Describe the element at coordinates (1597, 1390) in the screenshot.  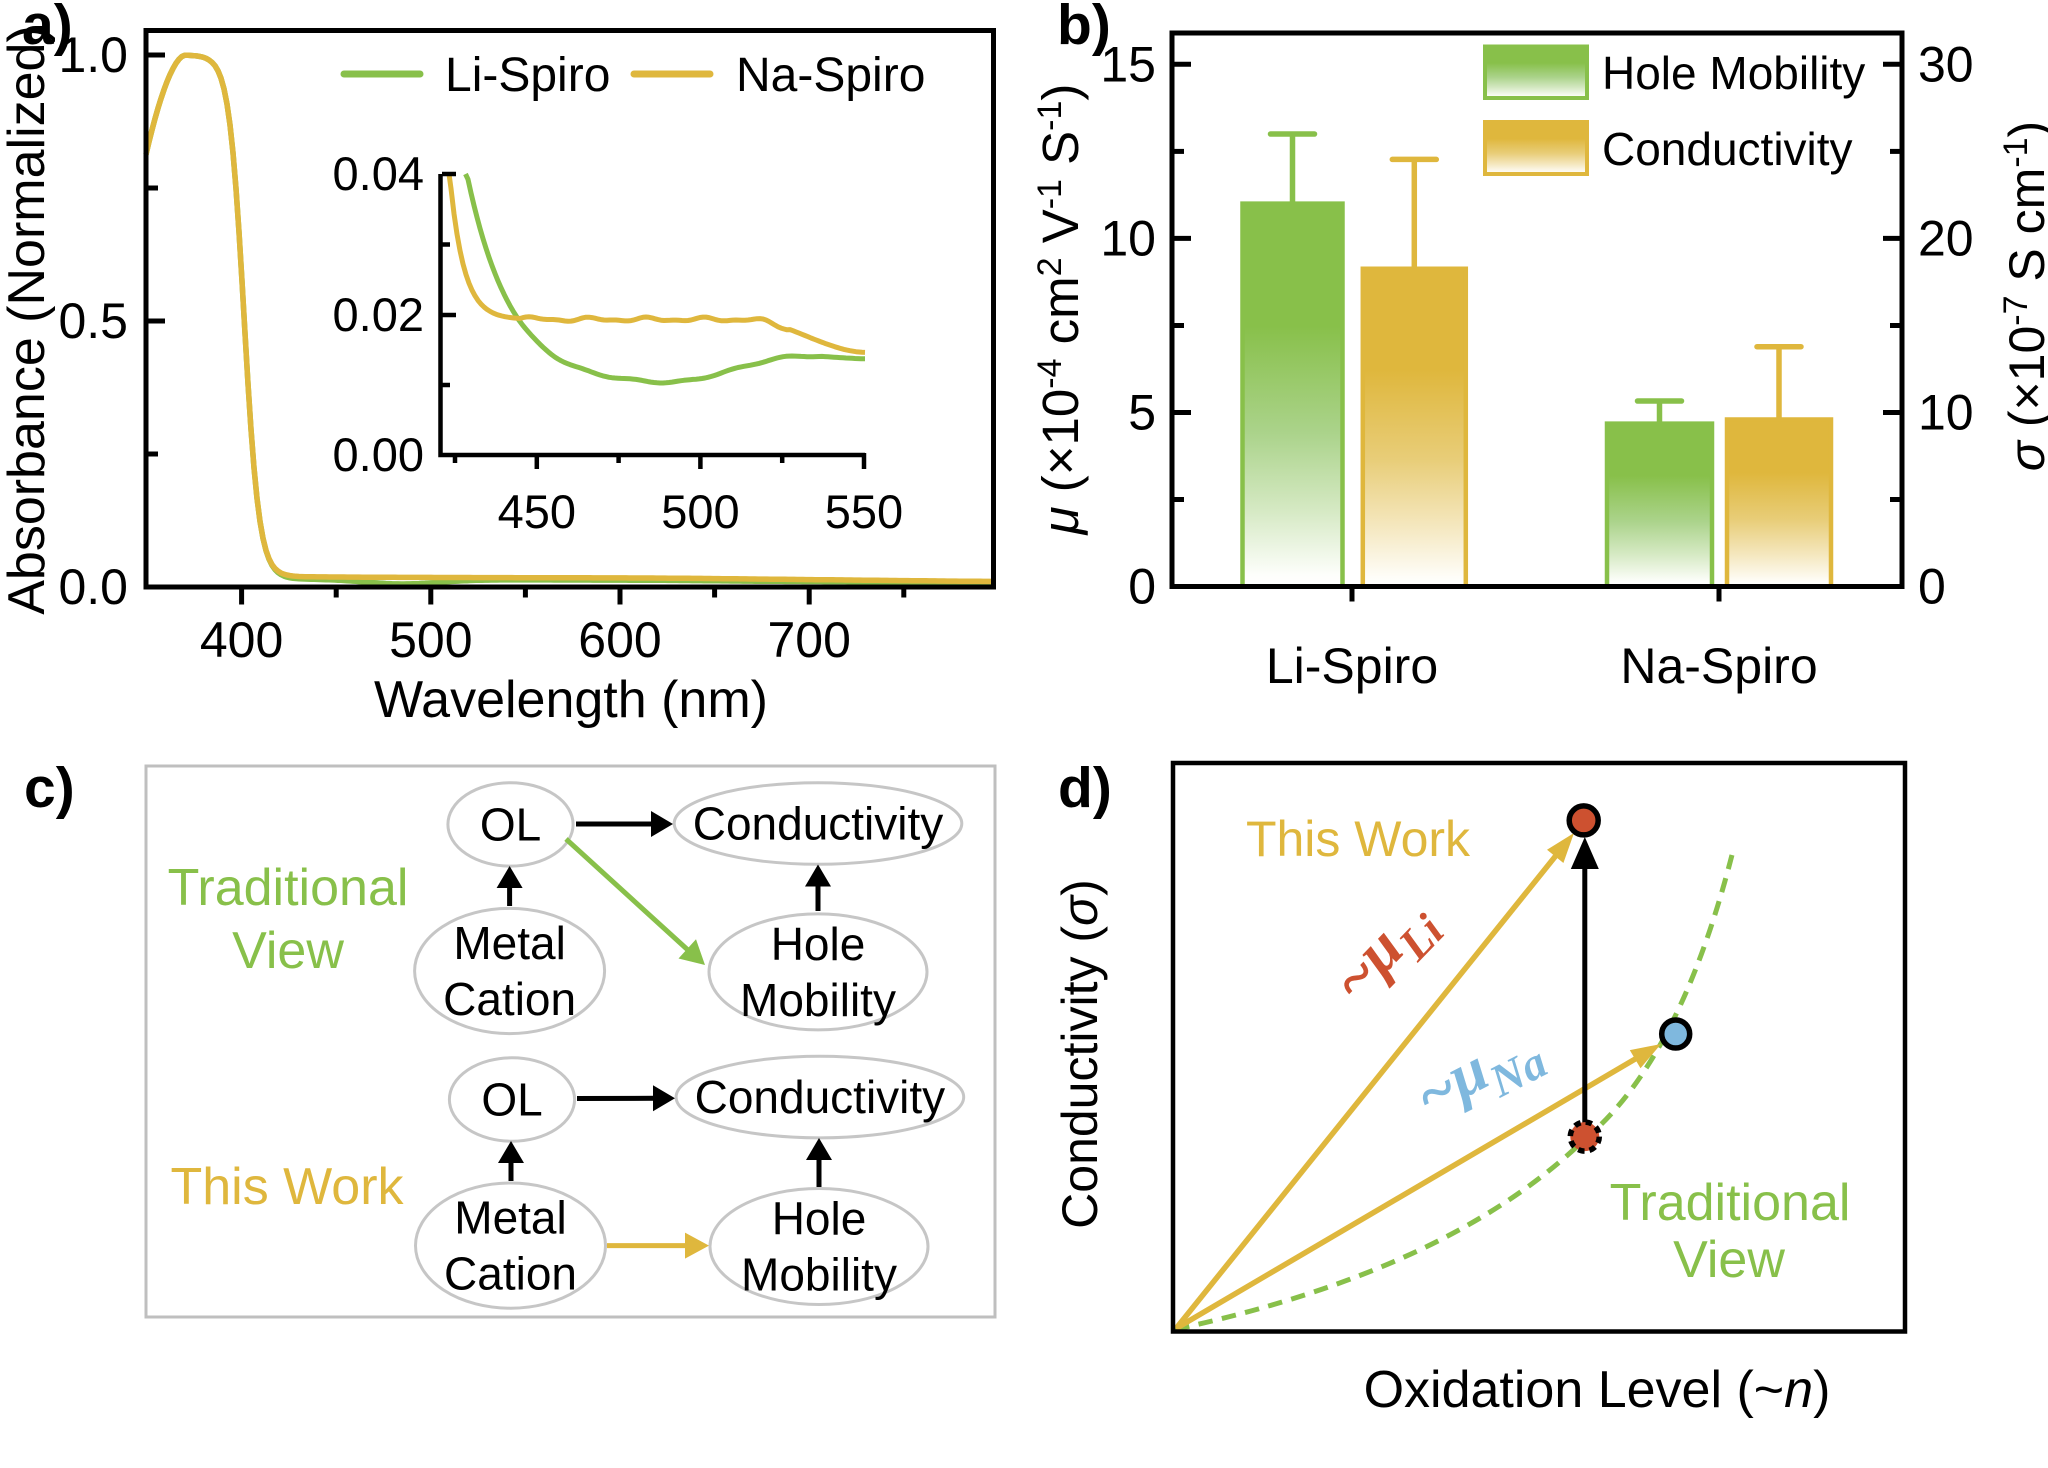
I see `svg-text: Oxidation Level (~n)` at that location.